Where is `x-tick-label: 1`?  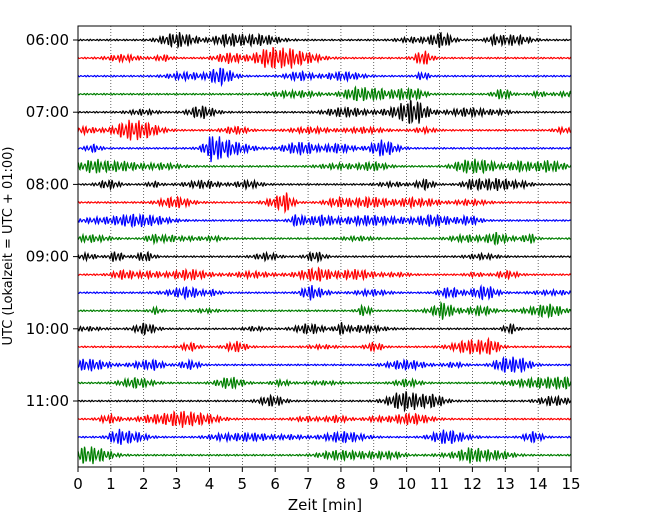
x-tick-label: 1 is located at coordinates (111, 484).